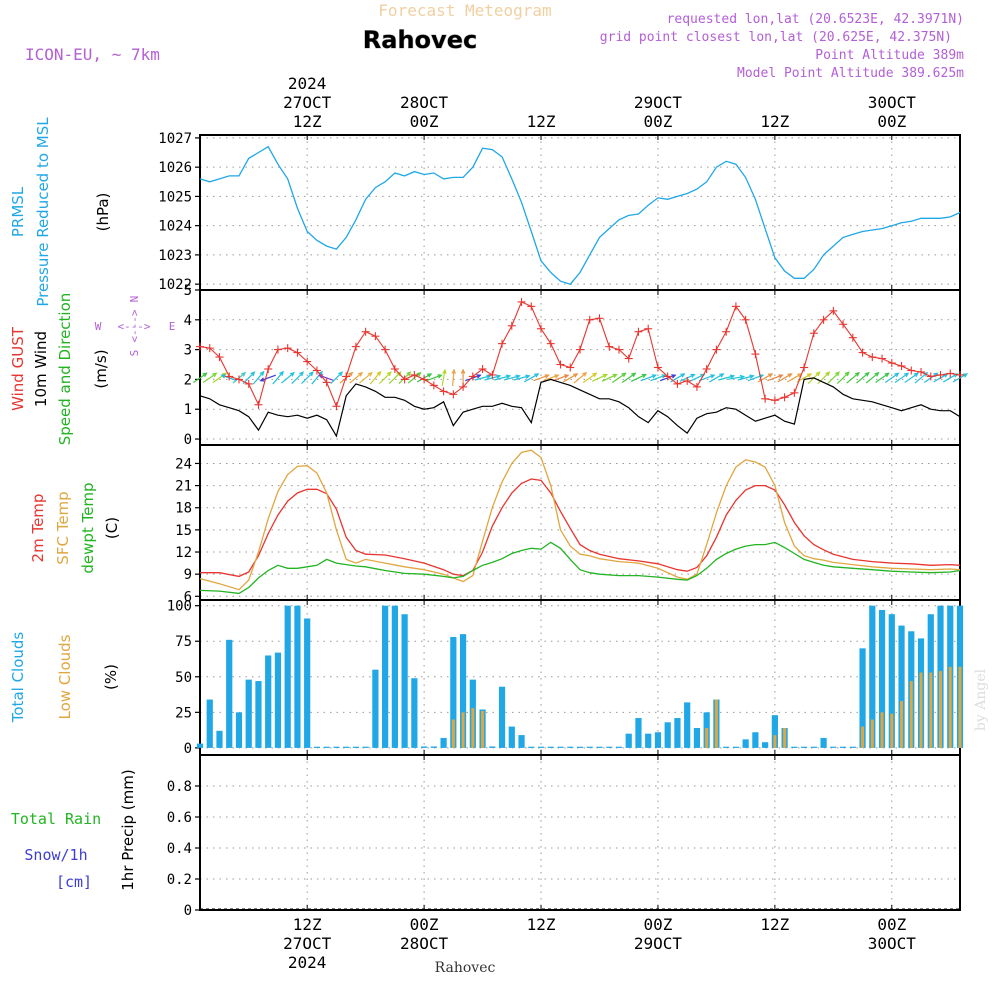 The height and width of the screenshot is (1000, 1000). I want to click on y-tick-label: 1022, so click(175, 285).